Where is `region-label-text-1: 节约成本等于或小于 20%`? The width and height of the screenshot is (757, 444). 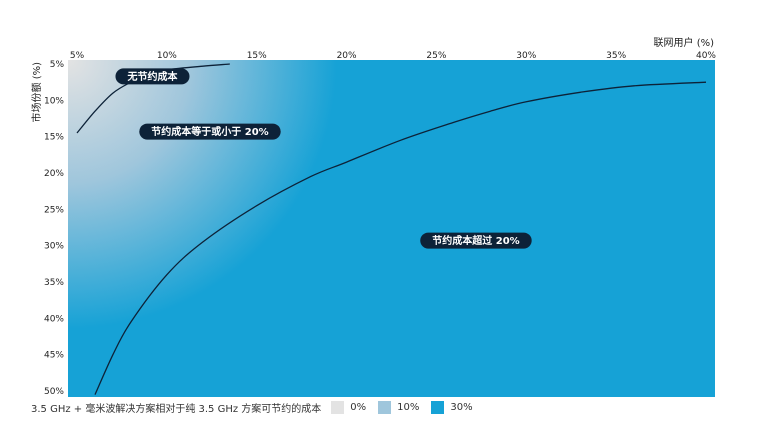 region-label-text-1: 节约成本等于或小于 20% is located at coordinates (209, 131).